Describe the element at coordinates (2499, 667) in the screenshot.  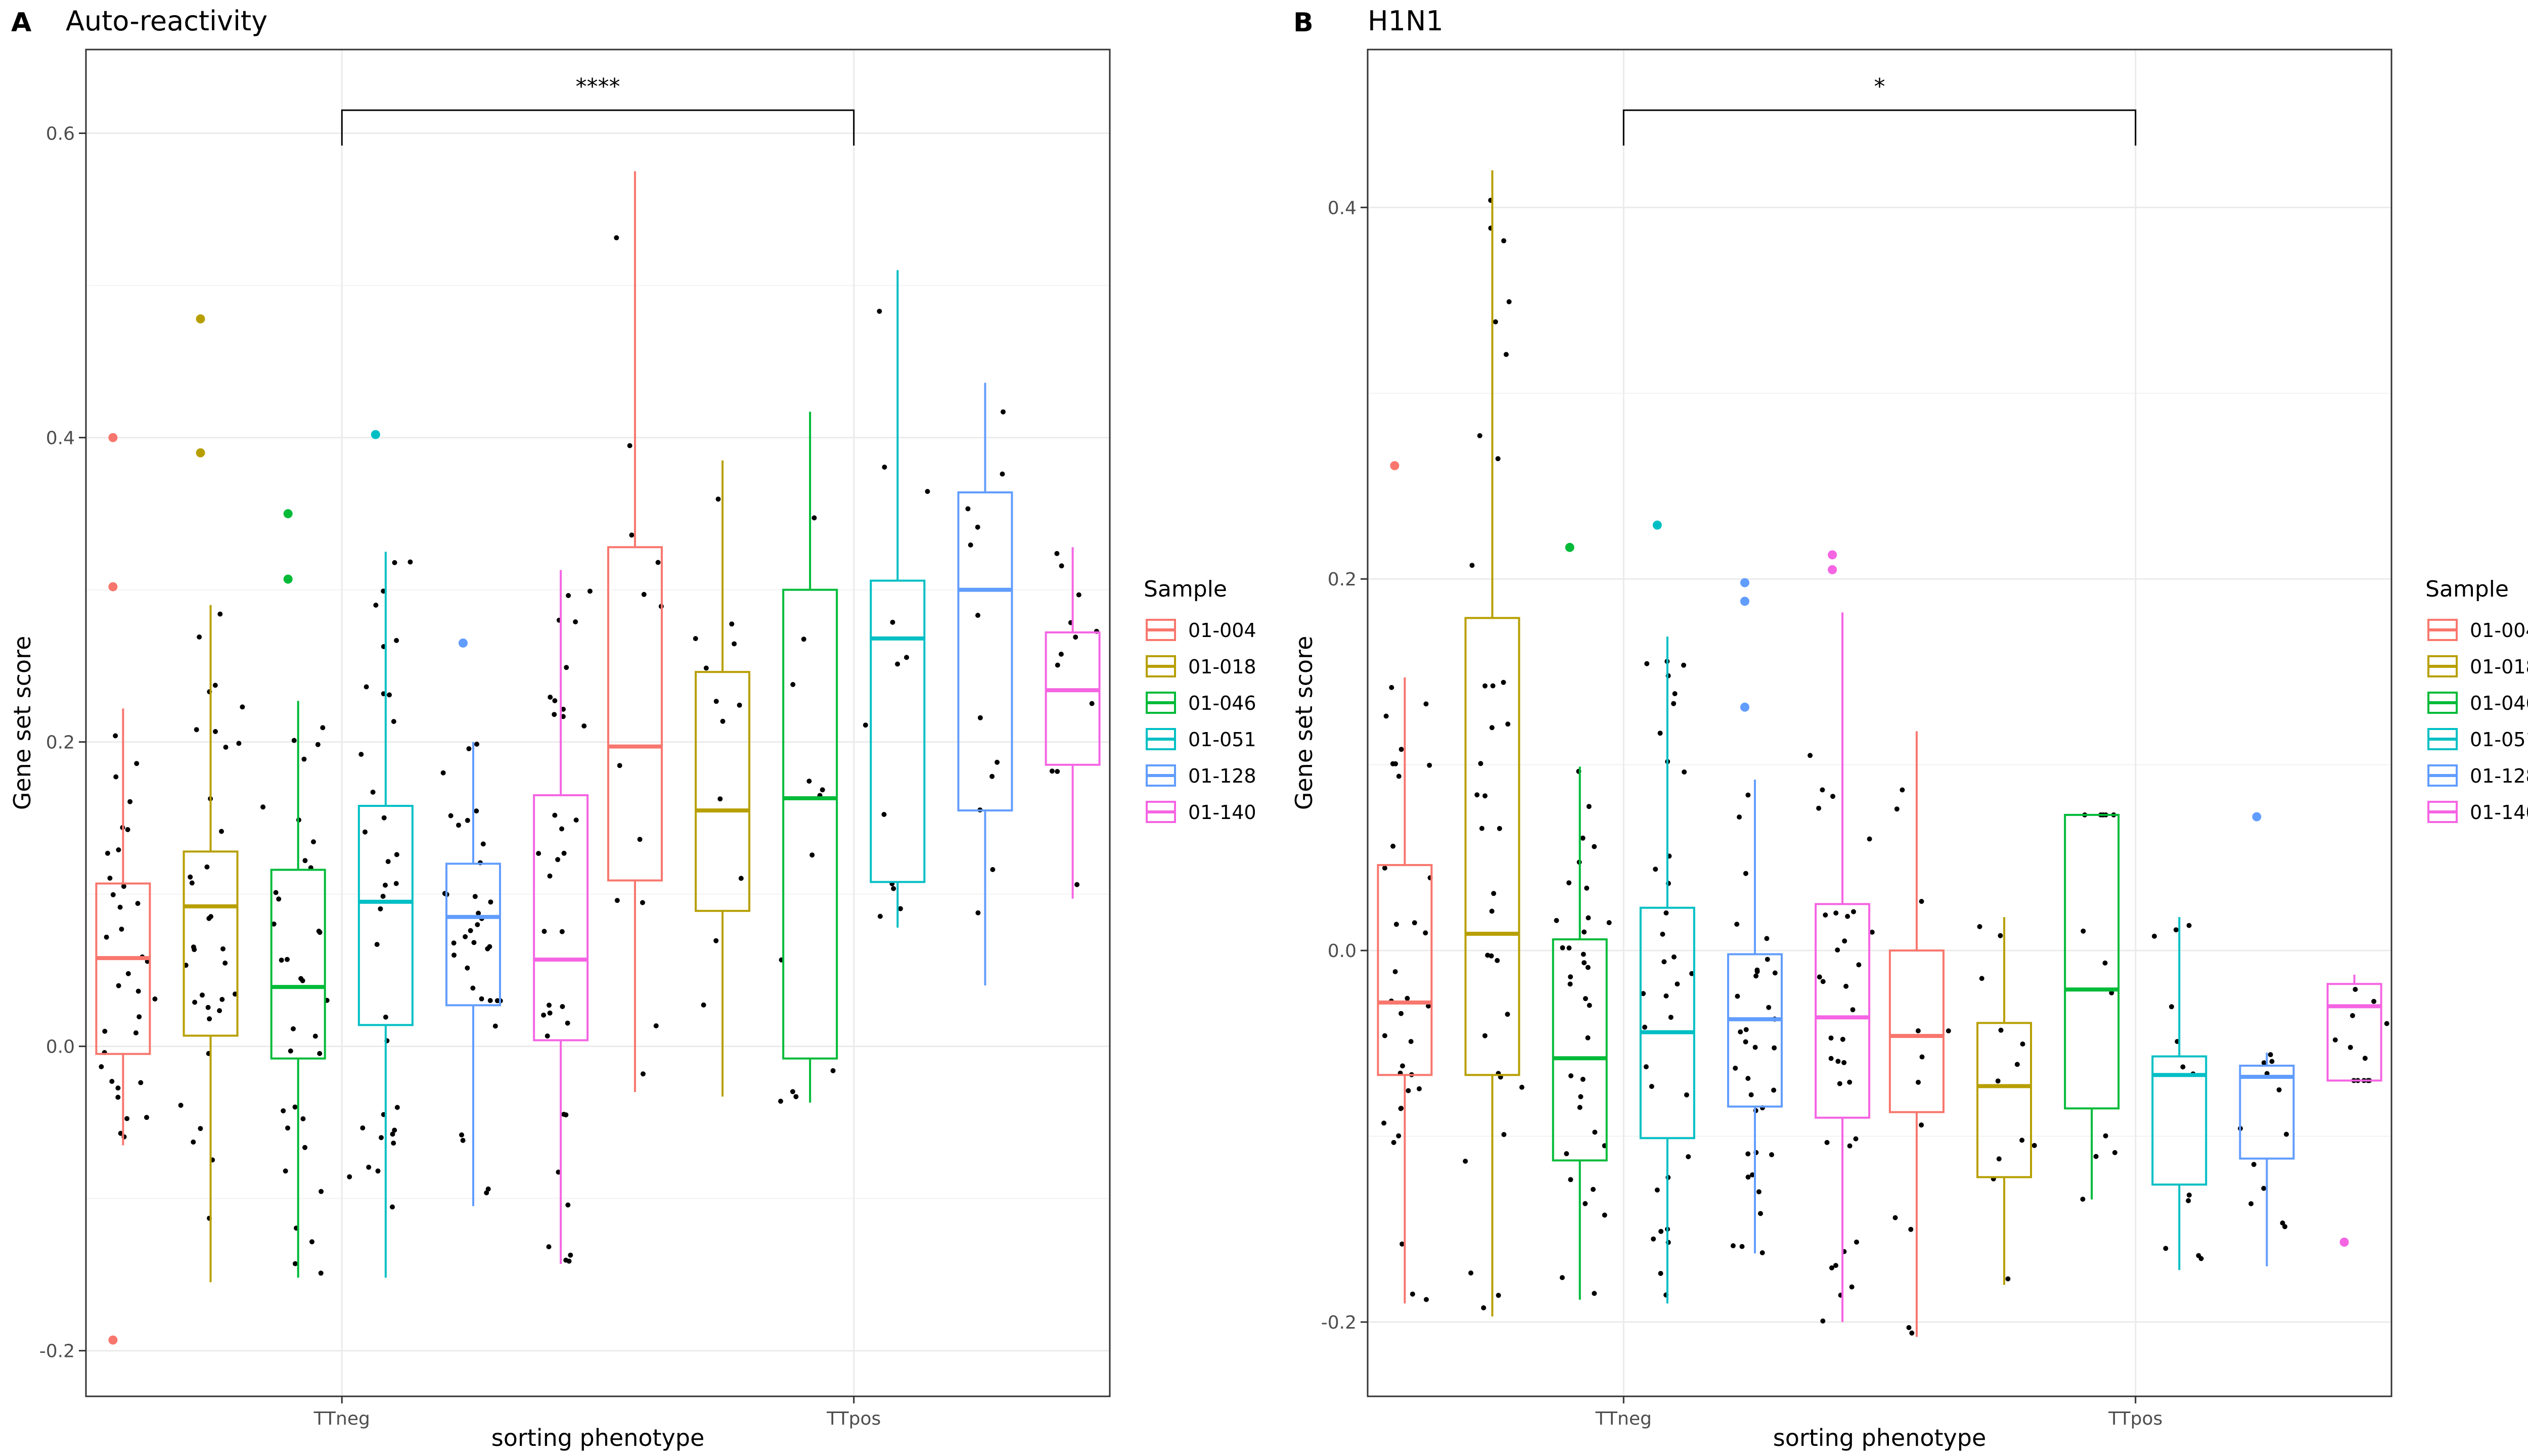
I see `legend-label-01-018: 01-018` at that location.